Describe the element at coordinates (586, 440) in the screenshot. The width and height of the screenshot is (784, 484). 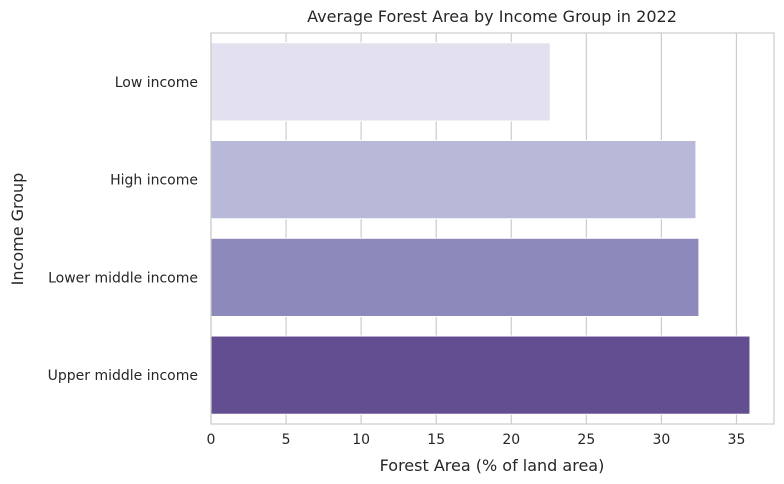
I see `x-tick-label-5: 25` at that location.